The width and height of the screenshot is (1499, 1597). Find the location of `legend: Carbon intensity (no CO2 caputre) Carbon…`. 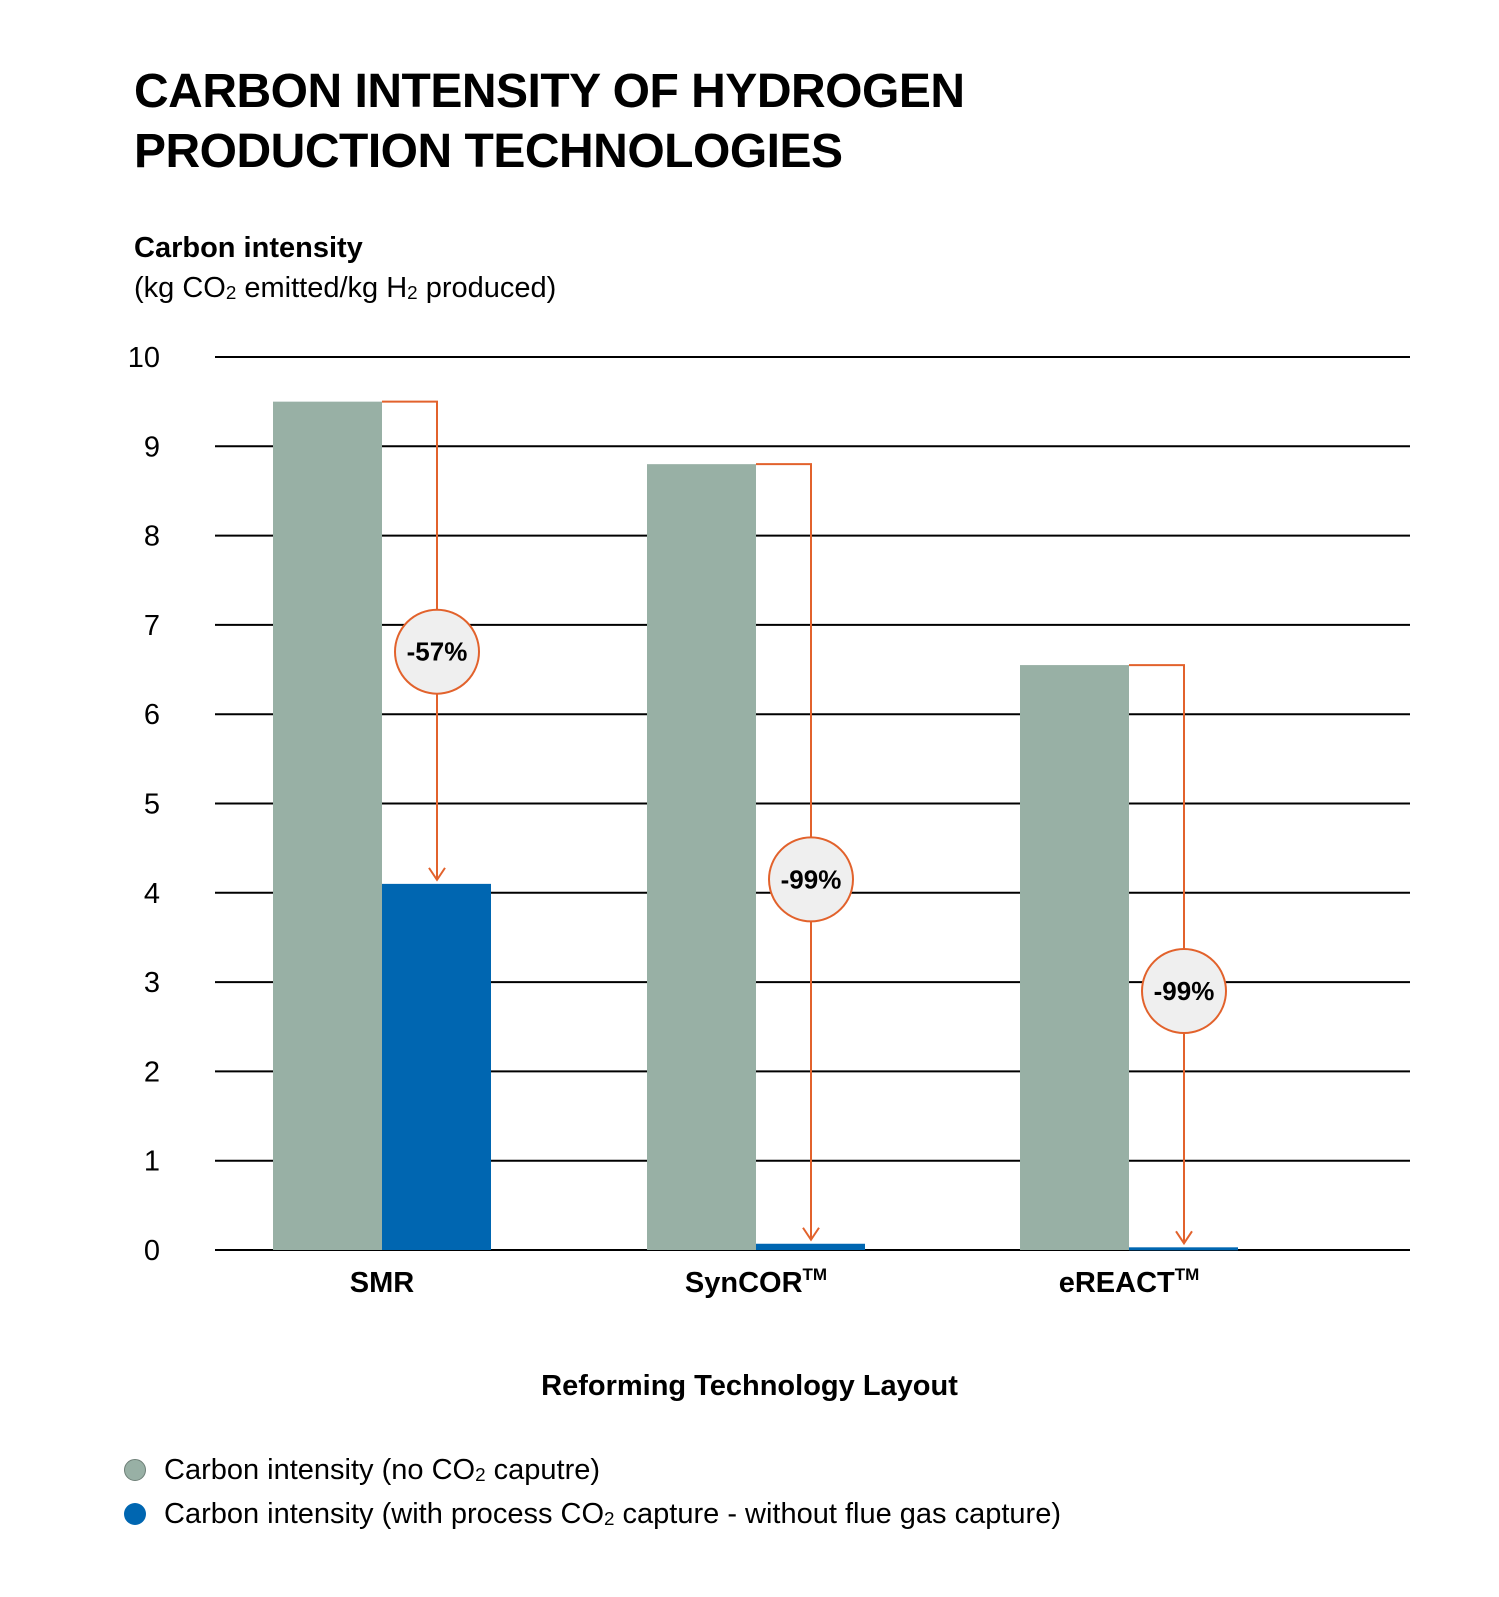

legend: Carbon intensity (no CO2 caputre) Carbon… is located at coordinates (592, 1492).